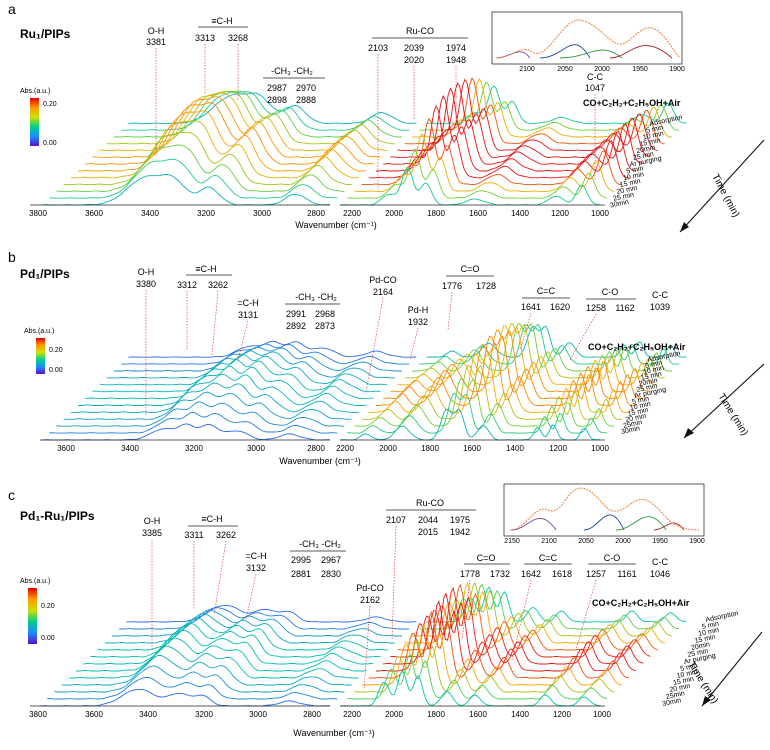 This screenshot has height=750, width=770. What do you see at coordinates (456, 60) in the screenshot?
I see `peak-value-1948: 1948` at bounding box center [456, 60].